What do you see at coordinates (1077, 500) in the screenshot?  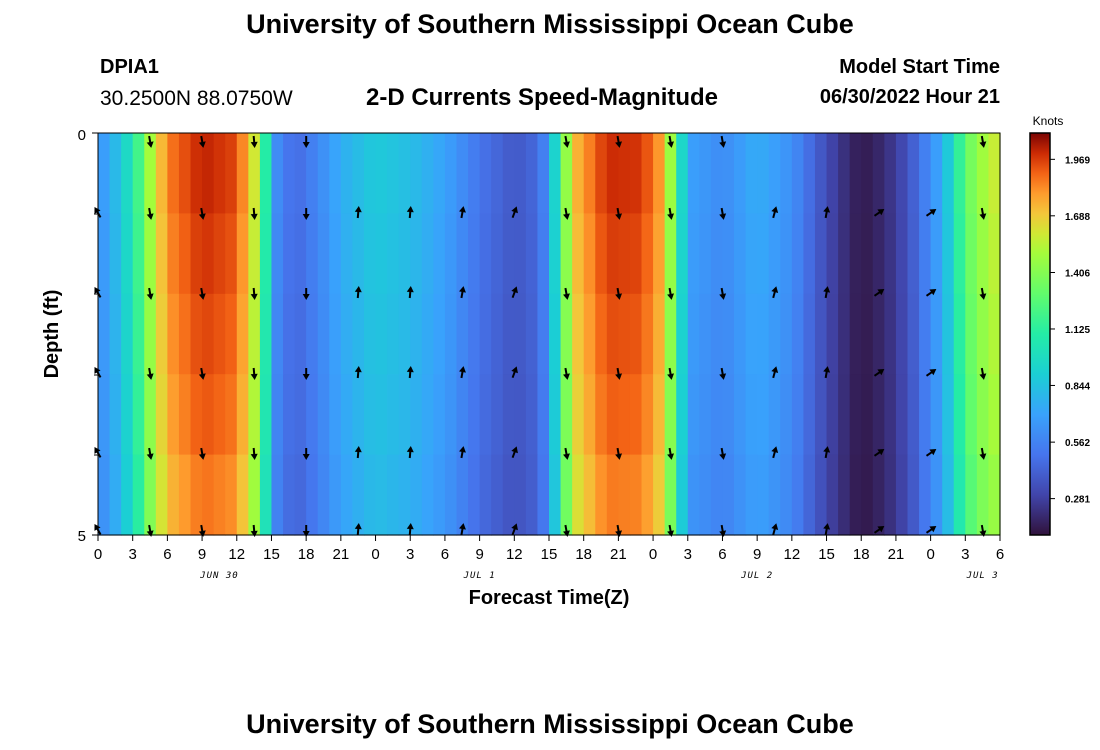 I see `colorbar-tick-label: 0.281` at bounding box center [1077, 500].